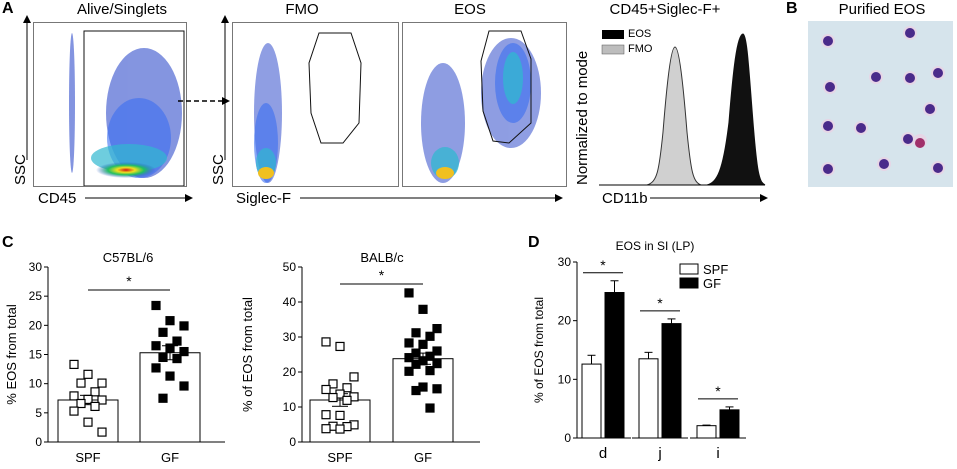  I want to click on plot2-title: FMO, so click(302, 9).